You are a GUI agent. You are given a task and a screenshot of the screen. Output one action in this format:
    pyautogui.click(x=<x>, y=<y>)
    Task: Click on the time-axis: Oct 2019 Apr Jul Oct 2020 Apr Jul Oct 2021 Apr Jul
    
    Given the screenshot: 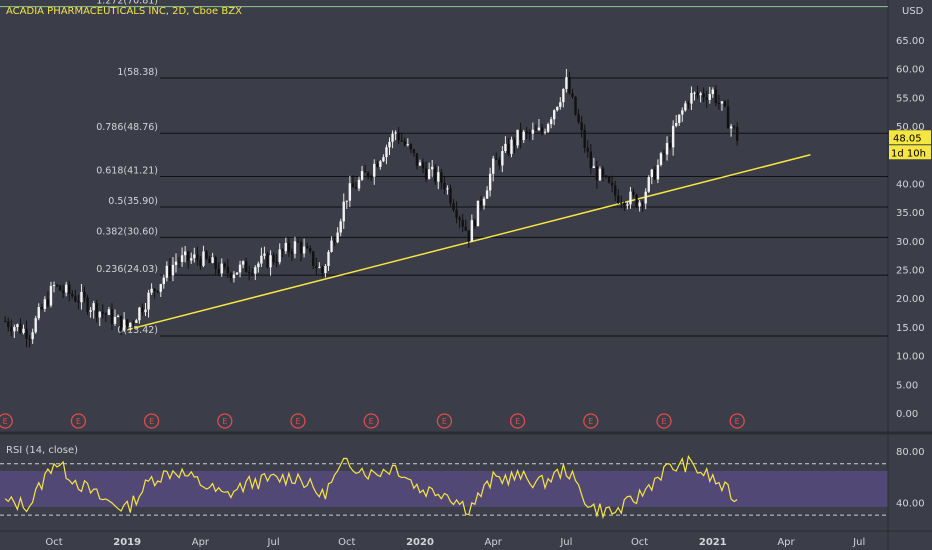 What is the action you would take?
    pyautogui.click(x=455, y=542)
    